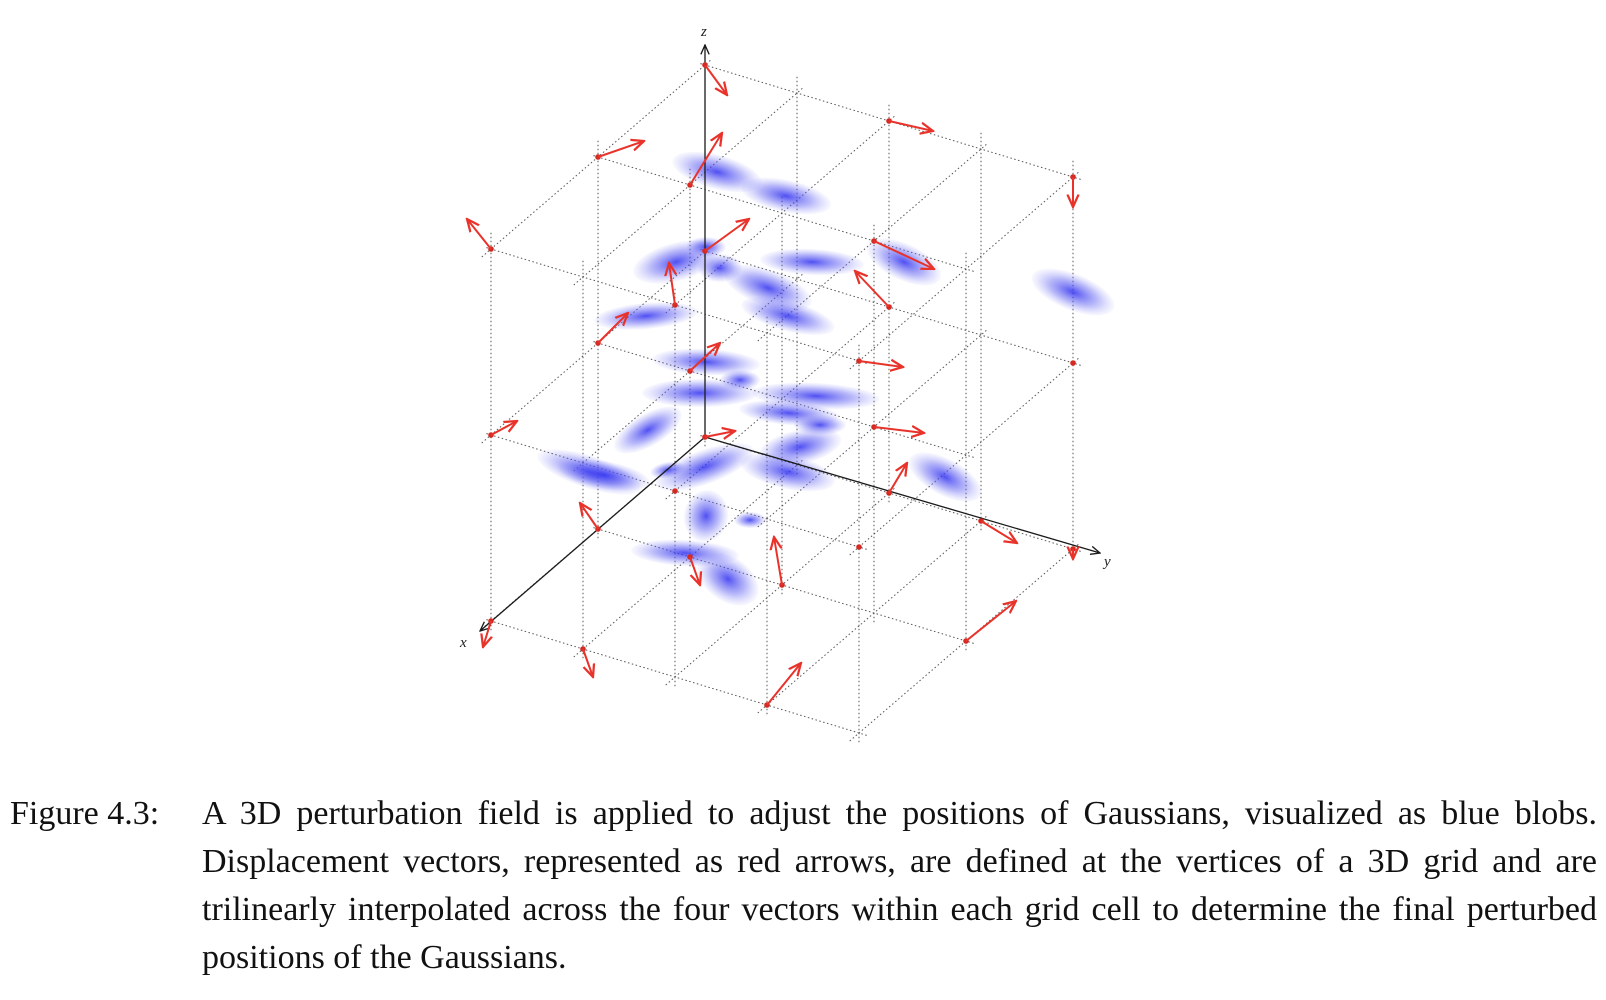 The width and height of the screenshot is (1606, 1000). What do you see at coordinates (703, 32) in the screenshot?
I see `z-axis-label: z` at bounding box center [703, 32].